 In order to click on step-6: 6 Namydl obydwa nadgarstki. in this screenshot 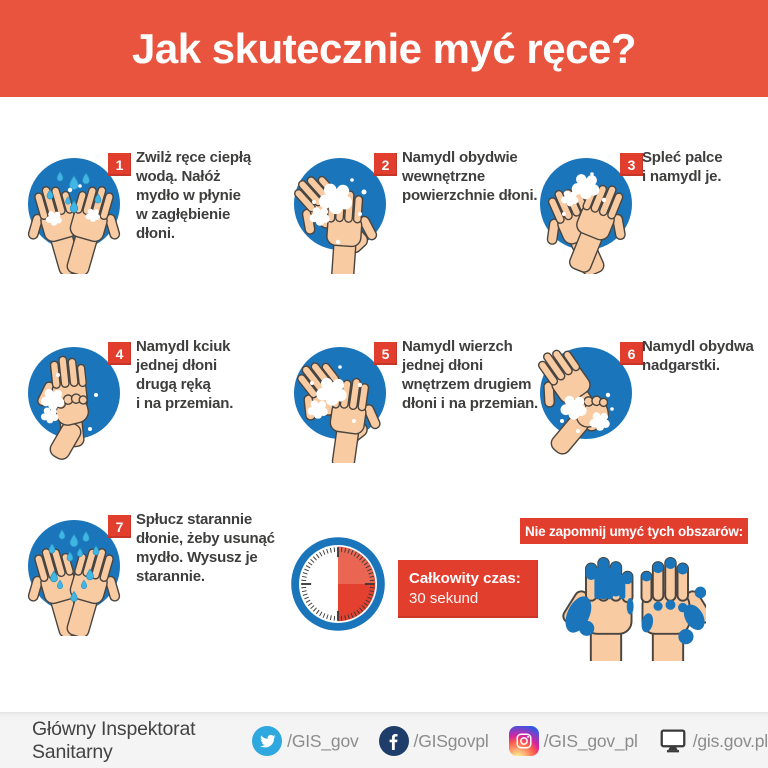, I will do `click(651, 423)`.